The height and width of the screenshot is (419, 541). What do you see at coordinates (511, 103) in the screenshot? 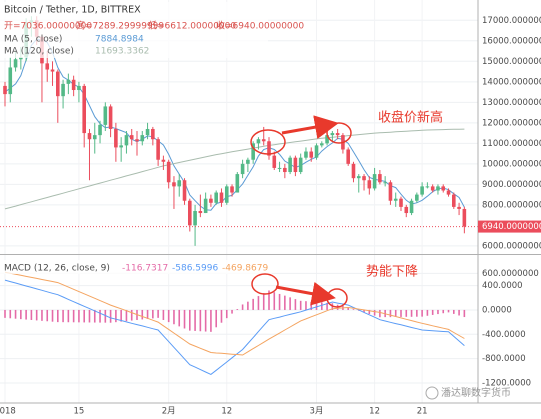
I see `y-tick-label: 13000.00000000` at bounding box center [511, 103].